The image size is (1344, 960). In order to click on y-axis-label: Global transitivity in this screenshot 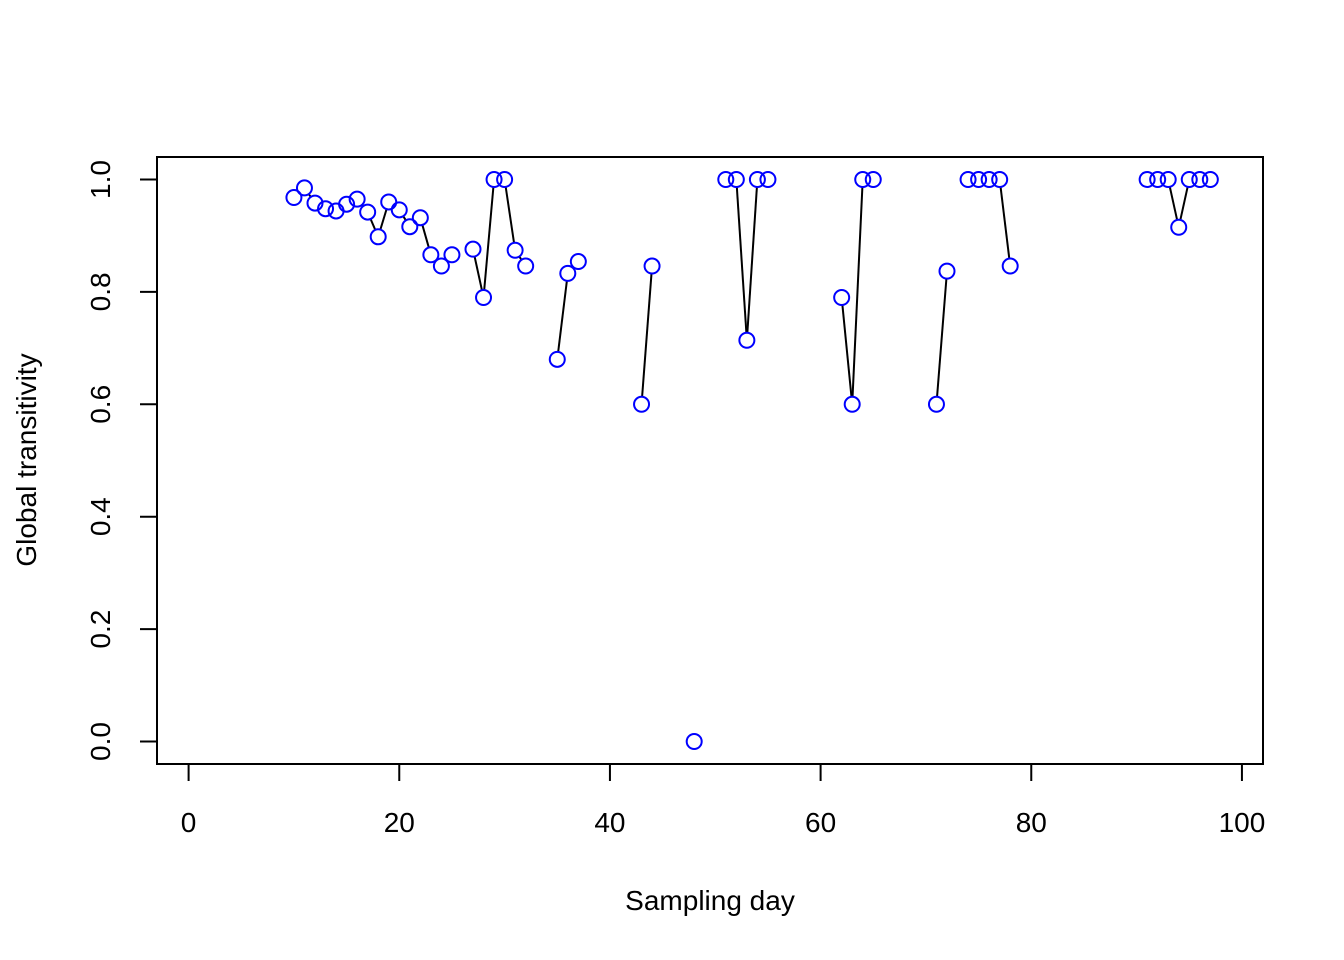, I will do `click(26, 459)`.